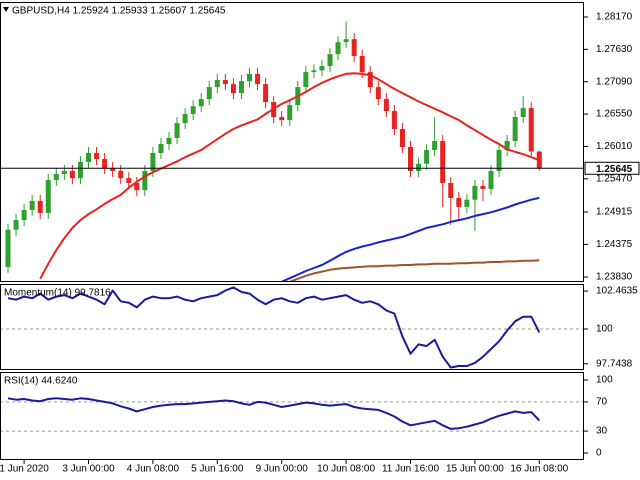 The width and height of the screenshot is (640, 480). Describe the element at coordinates (411, 469) in the screenshot. I see `x-tick-label: 11 Jun 16:00` at that location.